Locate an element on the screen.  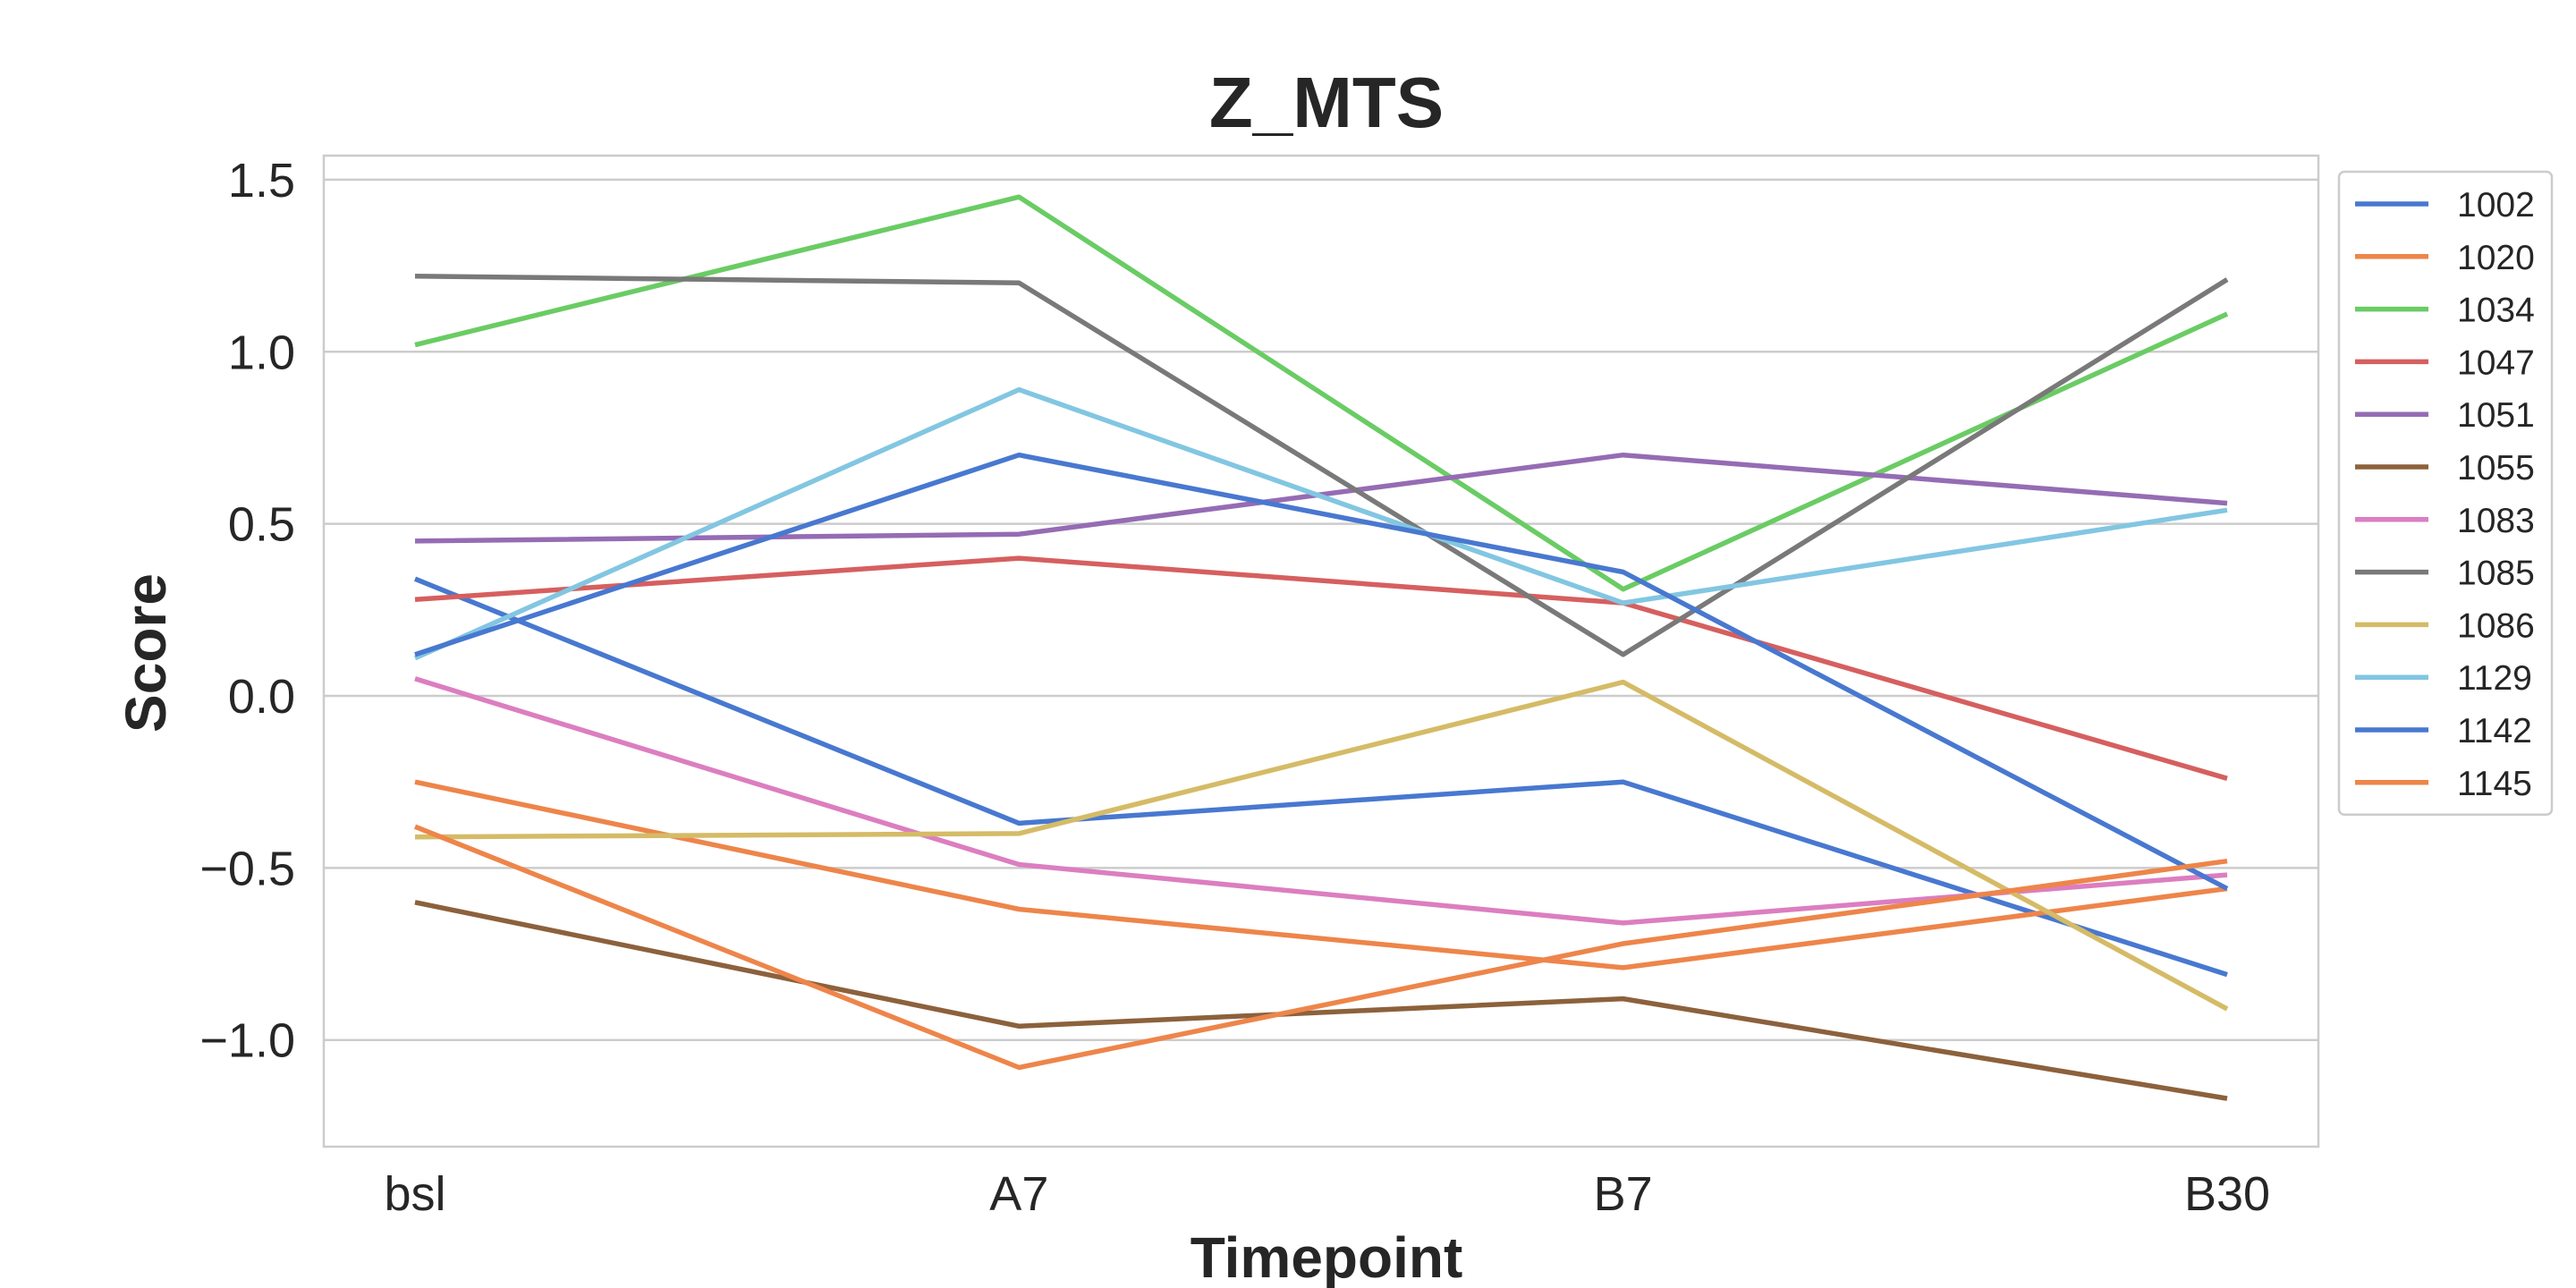
y-axis-ticks: −1.0 −0.5 0.0 0.5 1.0 1.5 is located at coordinates (247, 611).